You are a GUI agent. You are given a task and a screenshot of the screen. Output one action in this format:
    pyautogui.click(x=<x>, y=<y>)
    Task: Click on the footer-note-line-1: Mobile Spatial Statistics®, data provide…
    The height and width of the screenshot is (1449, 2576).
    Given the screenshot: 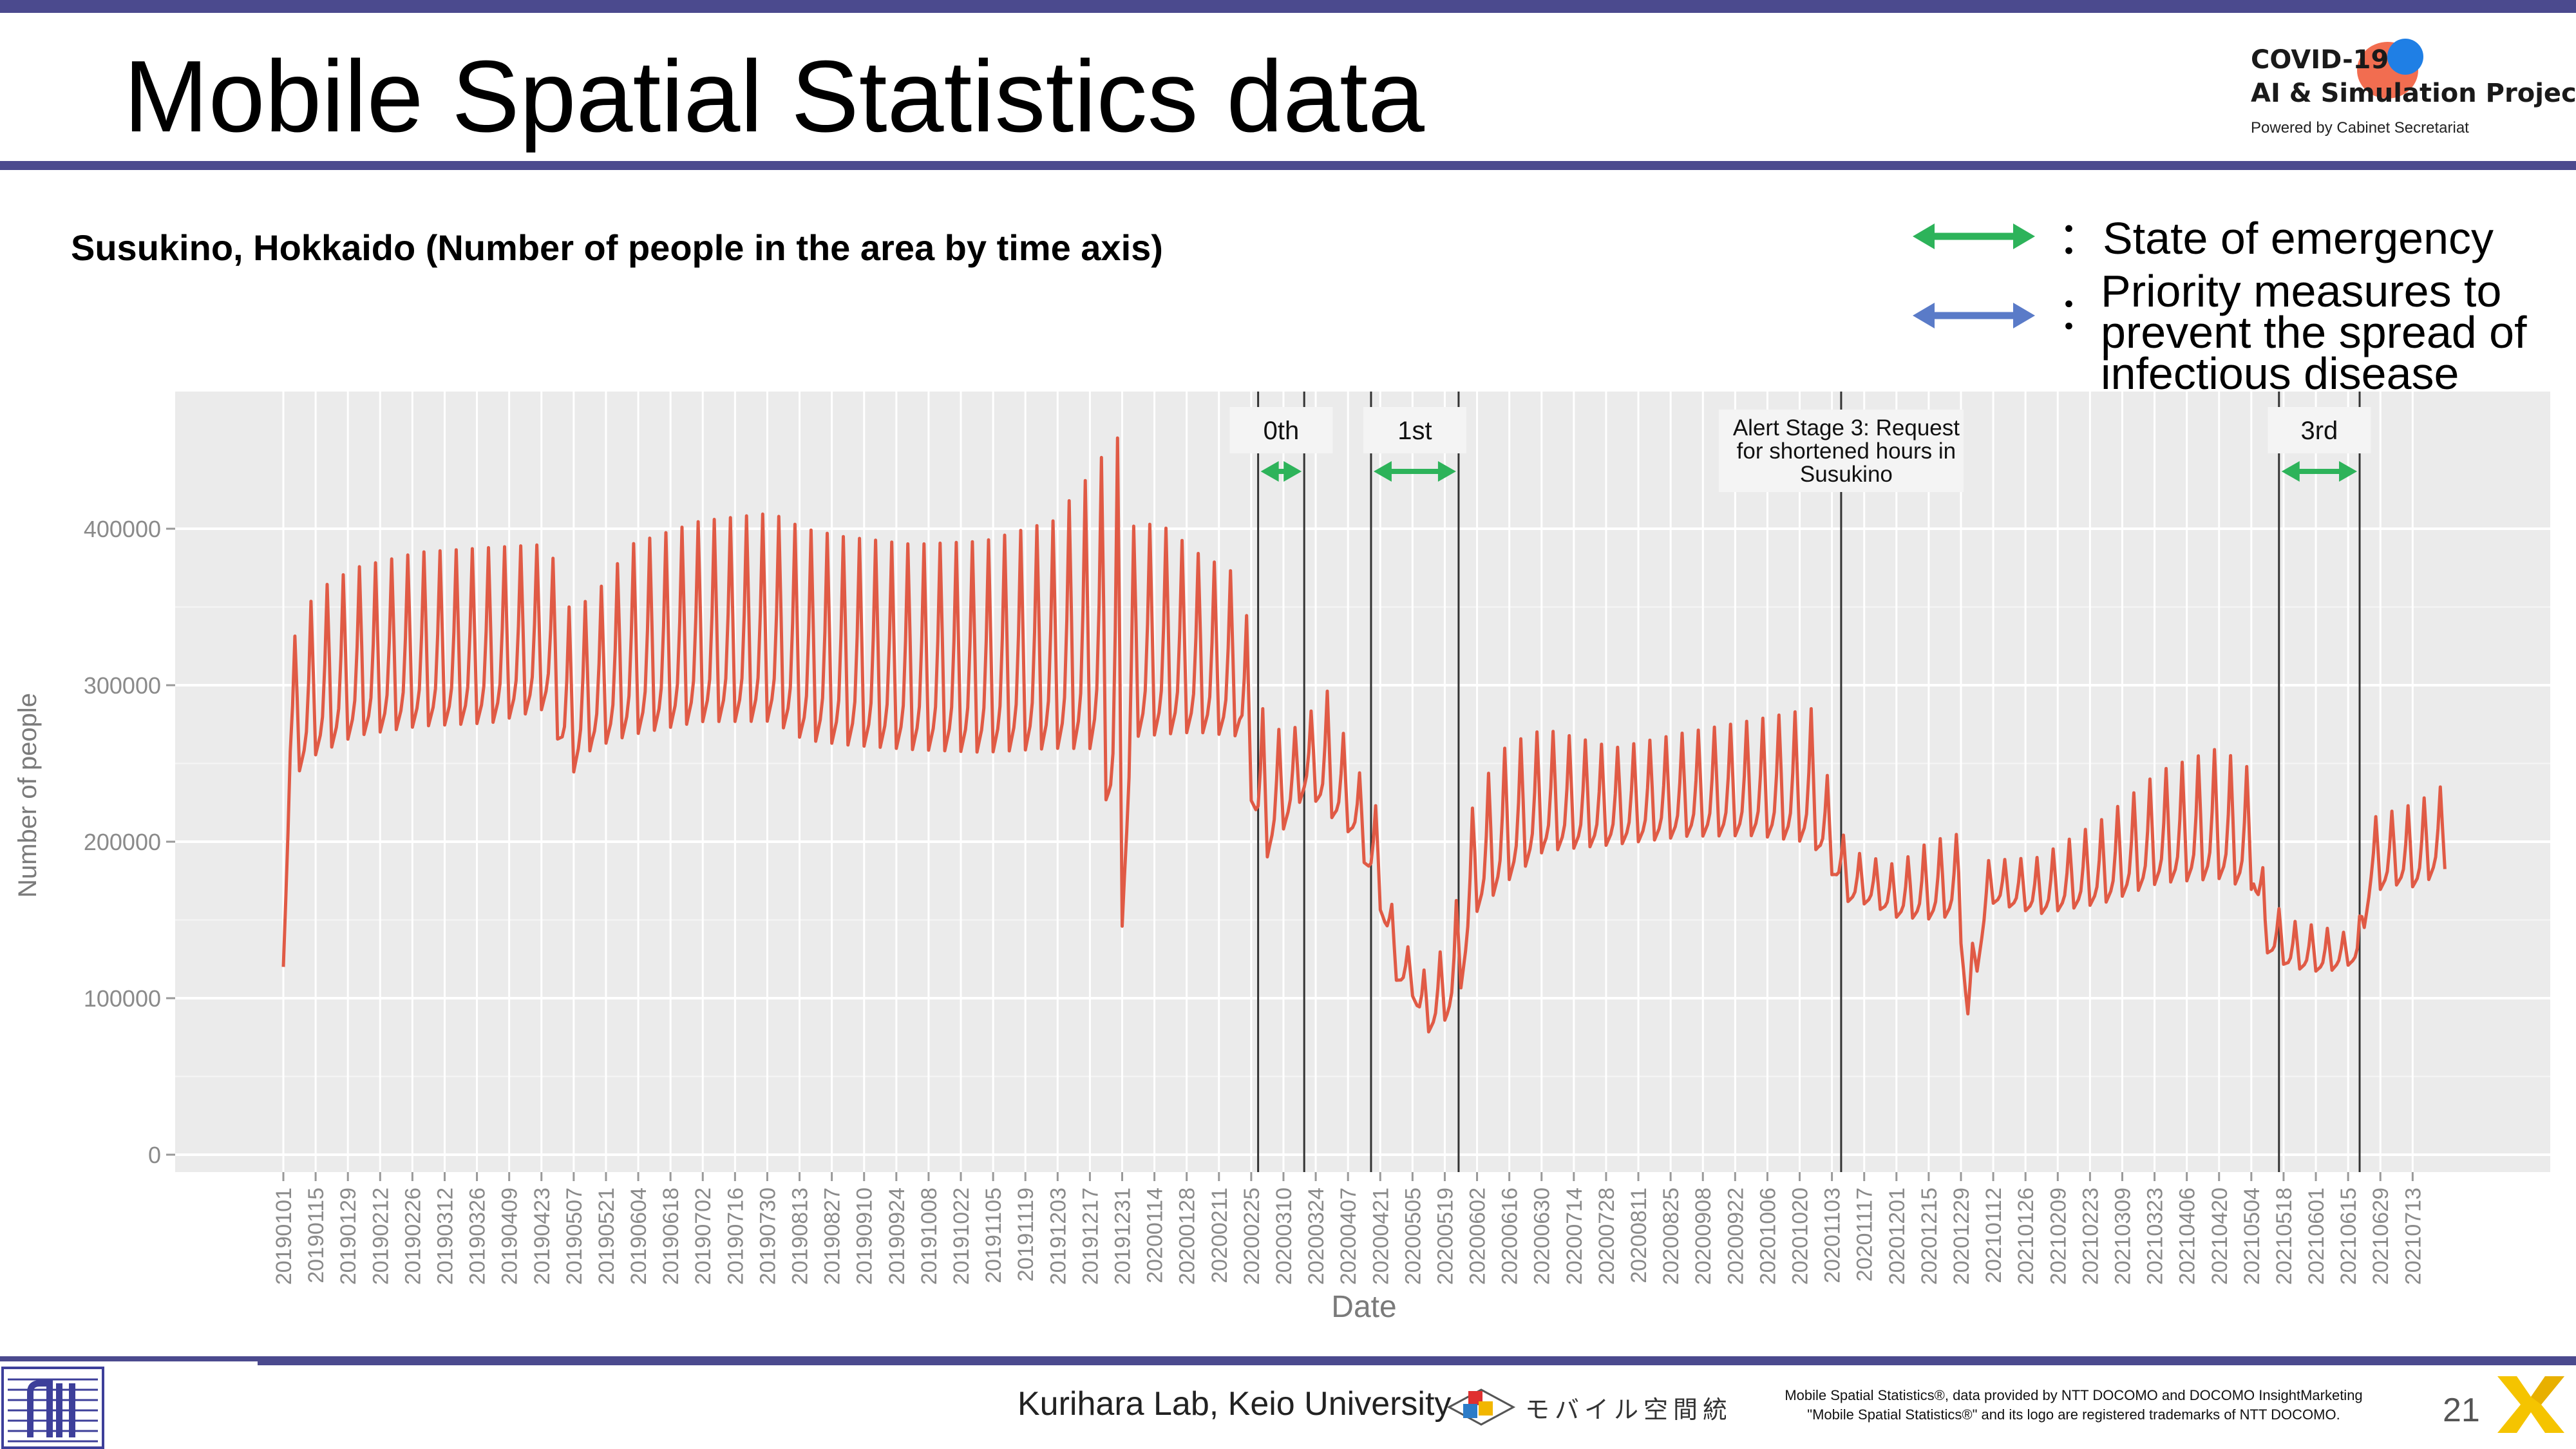 What is the action you would take?
    pyautogui.click(x=2074, y=1395)
    